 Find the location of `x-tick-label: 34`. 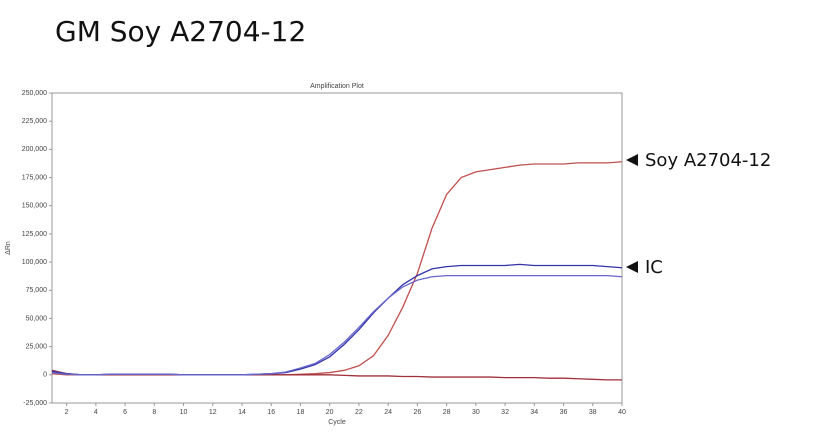

x-tick-label: 34 is located at coordinates (534, 412).